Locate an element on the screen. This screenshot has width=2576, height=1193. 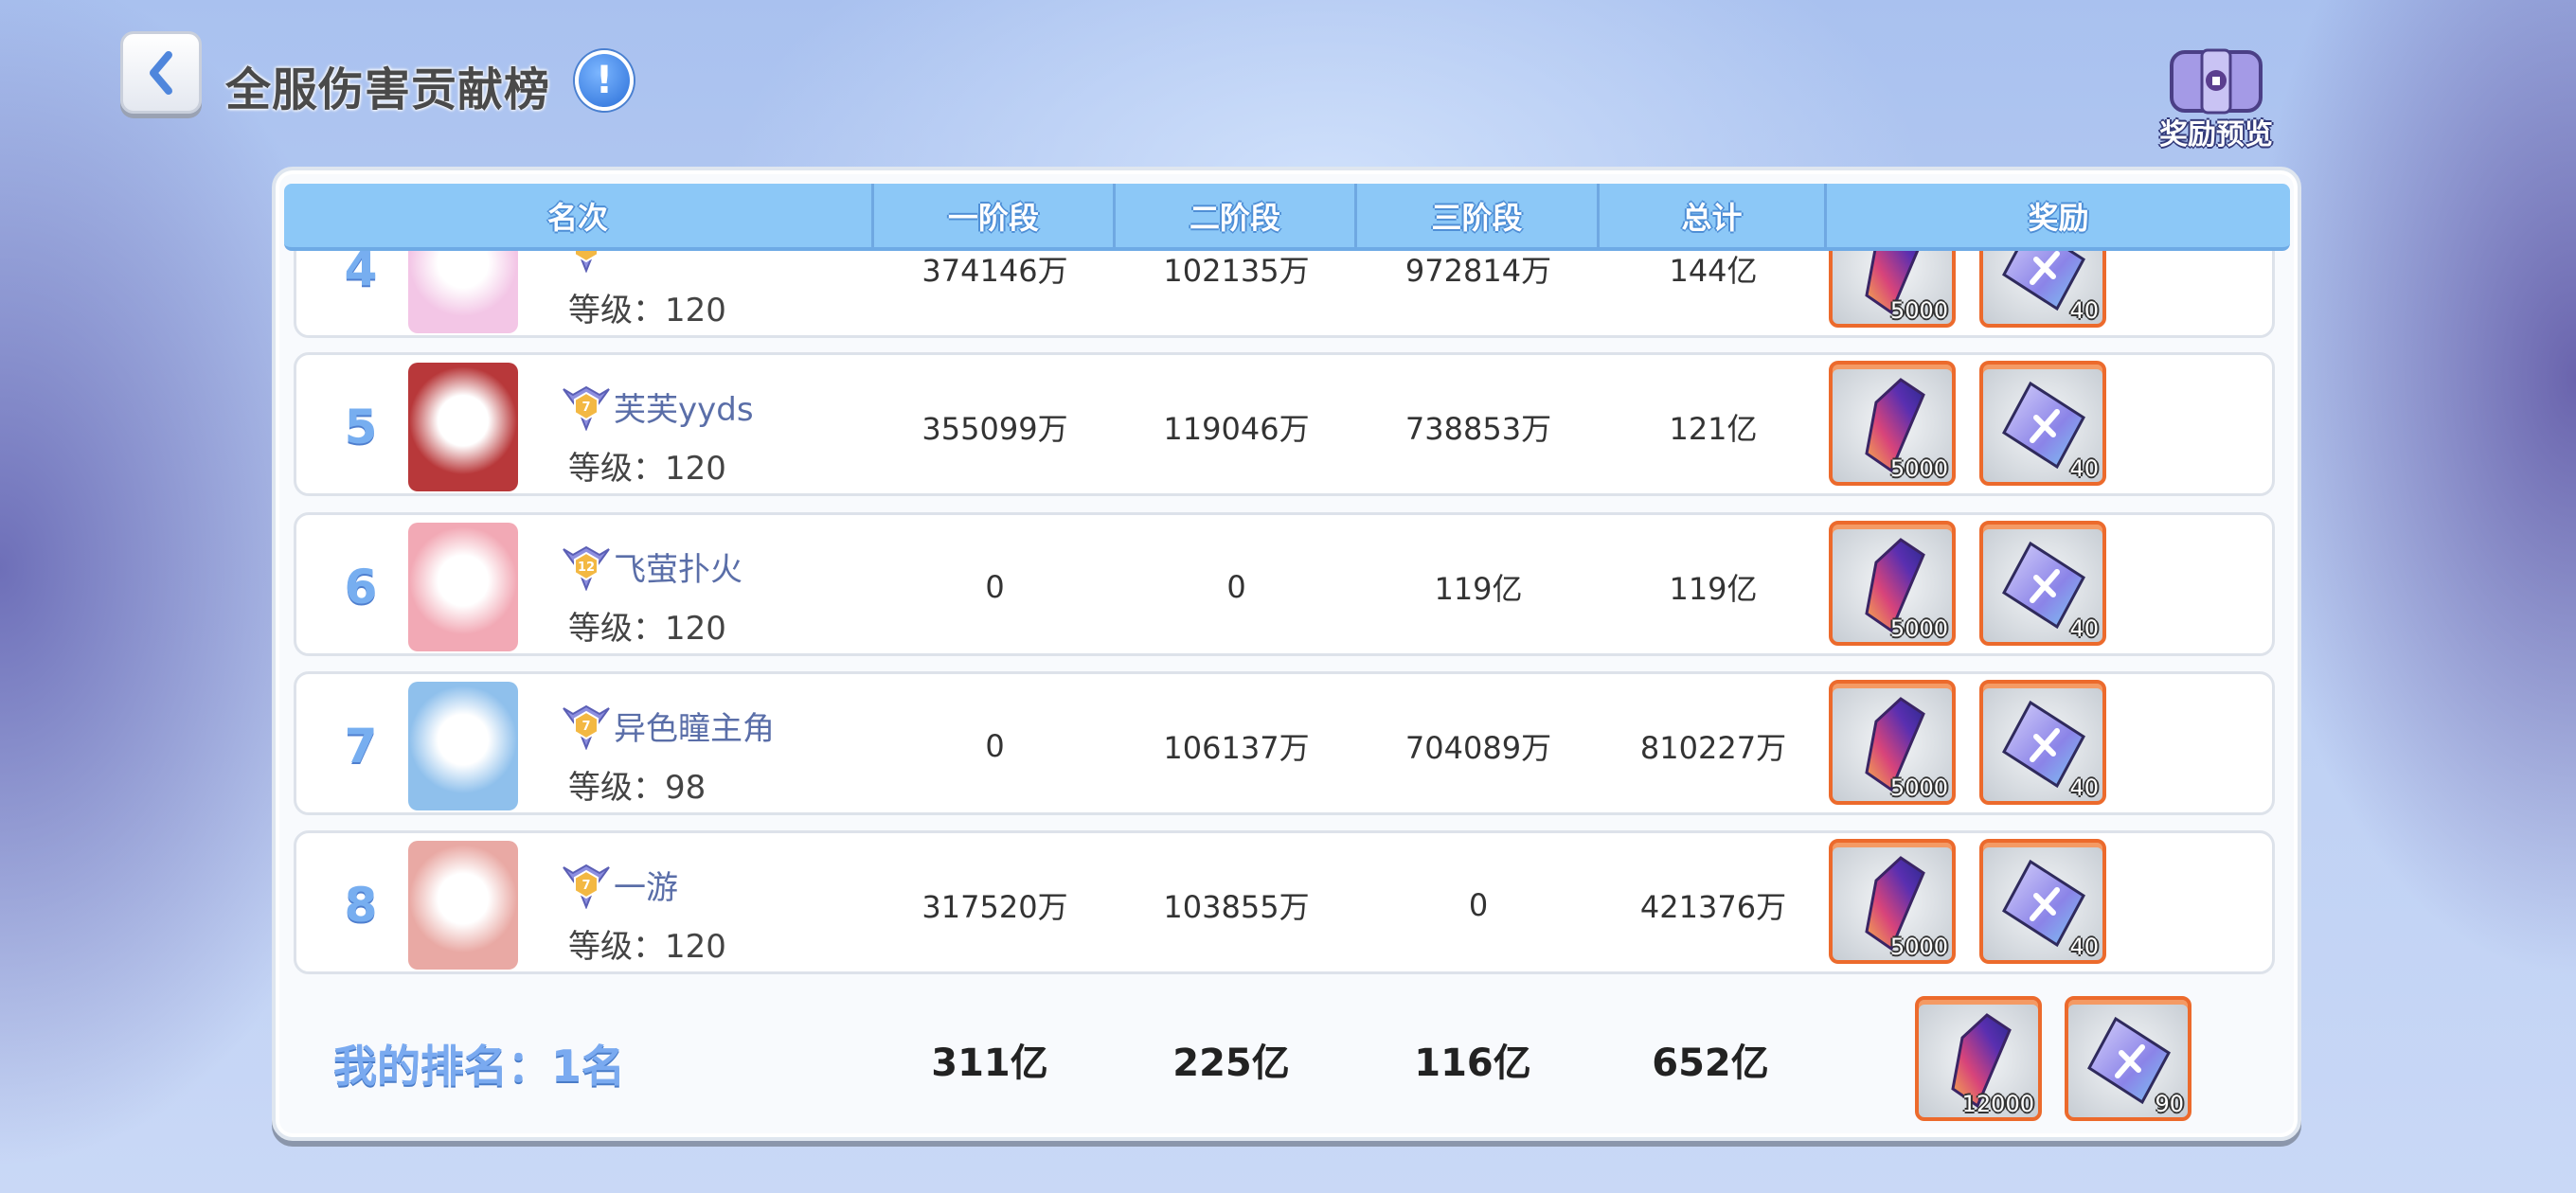
chevron-left-icon is located at coordinates (161, 72).